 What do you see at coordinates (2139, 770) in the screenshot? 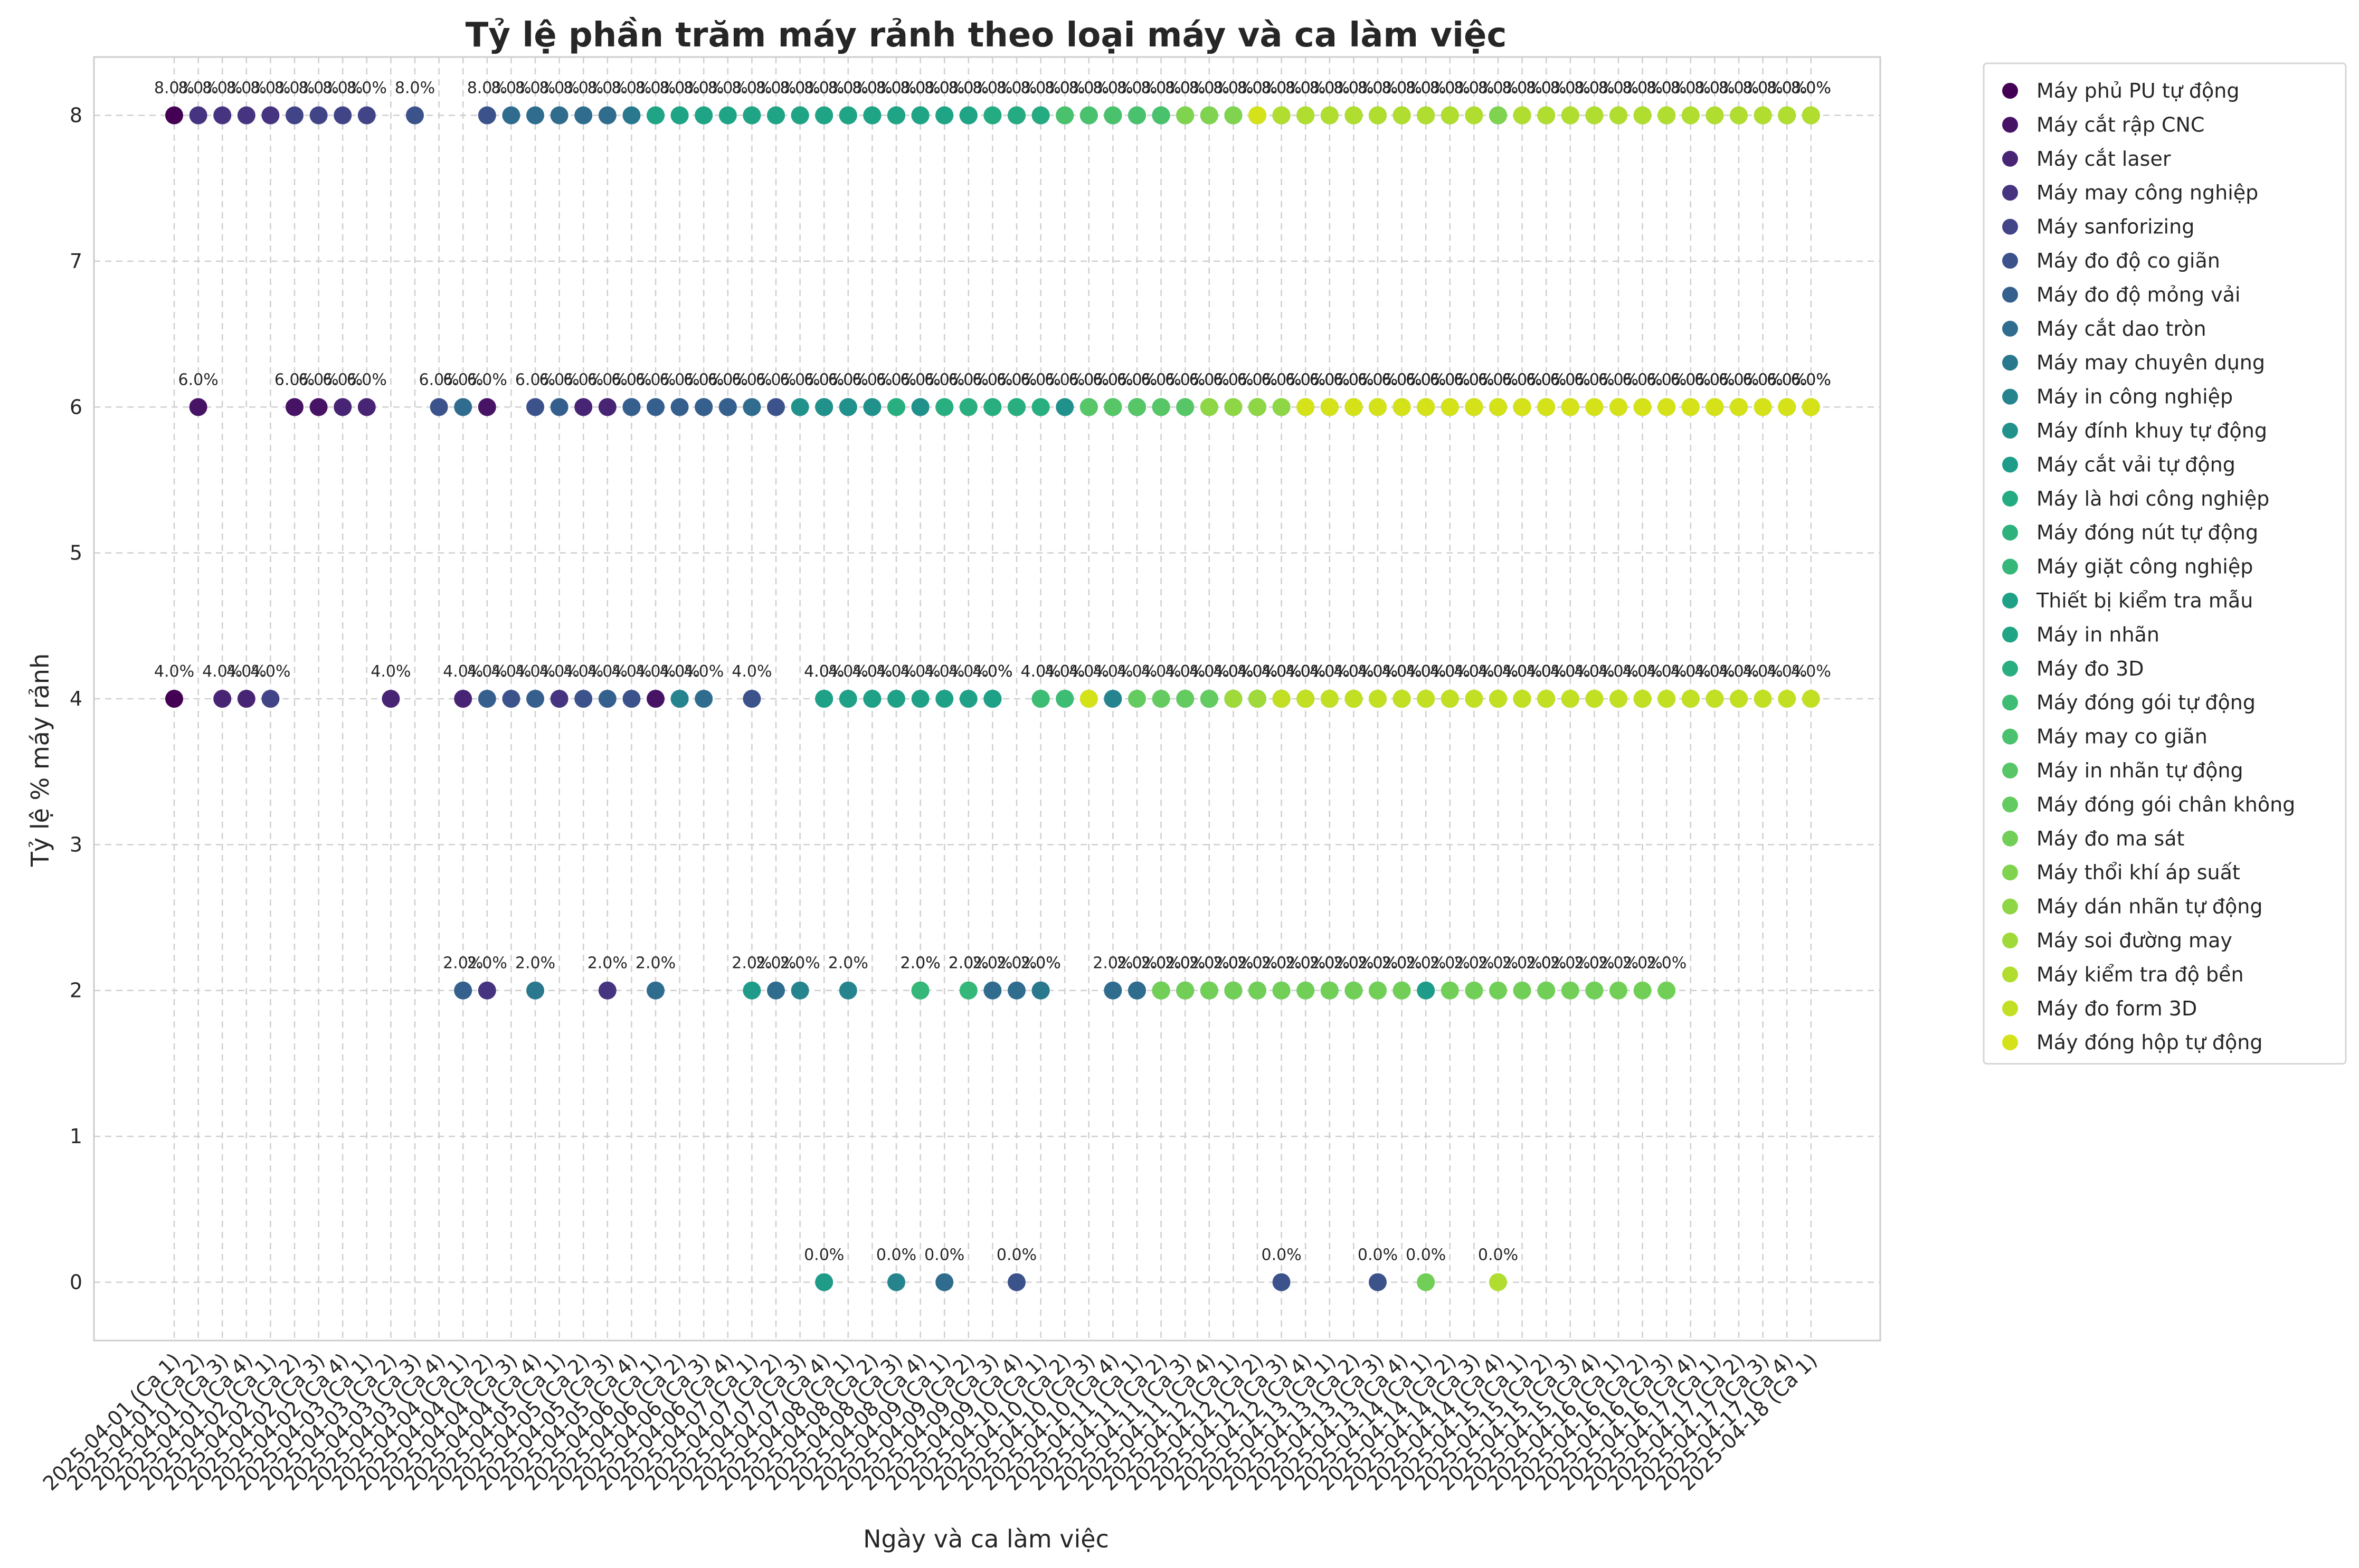
I see `legend-entry-label: Máy in nhãn tự động` at bounding box center [2139, 770].